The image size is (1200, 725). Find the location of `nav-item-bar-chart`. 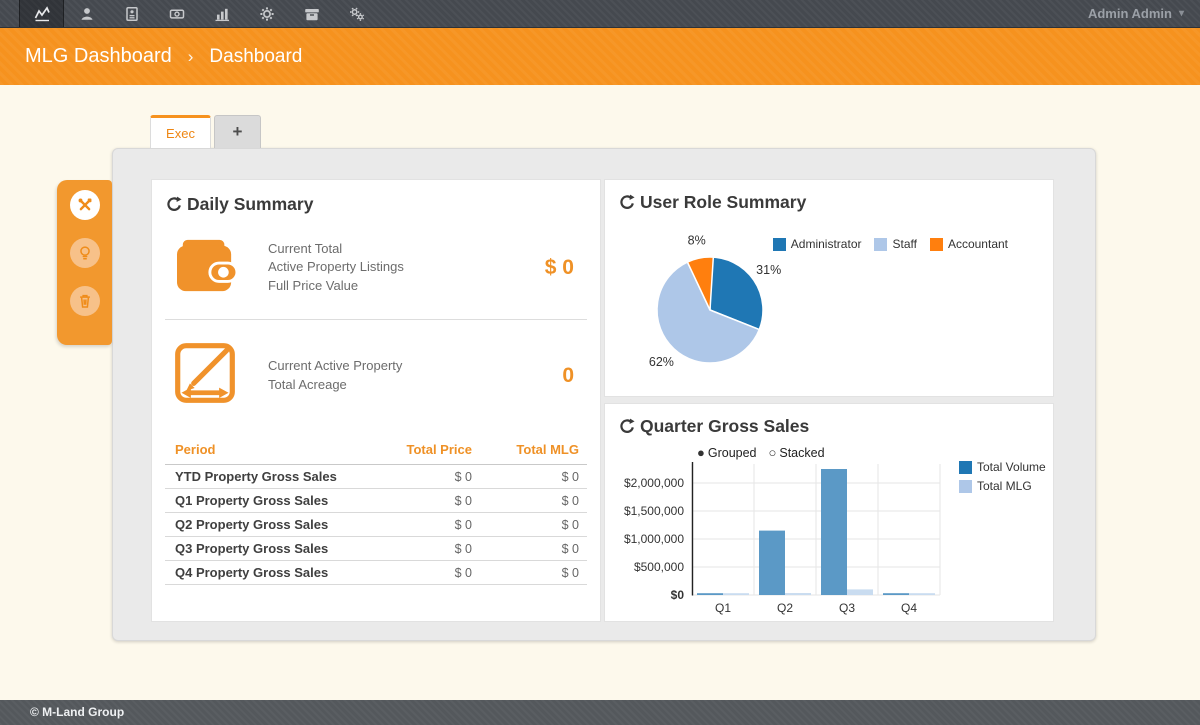

nav-item-bar-chart is located at coordinates (221, 13).